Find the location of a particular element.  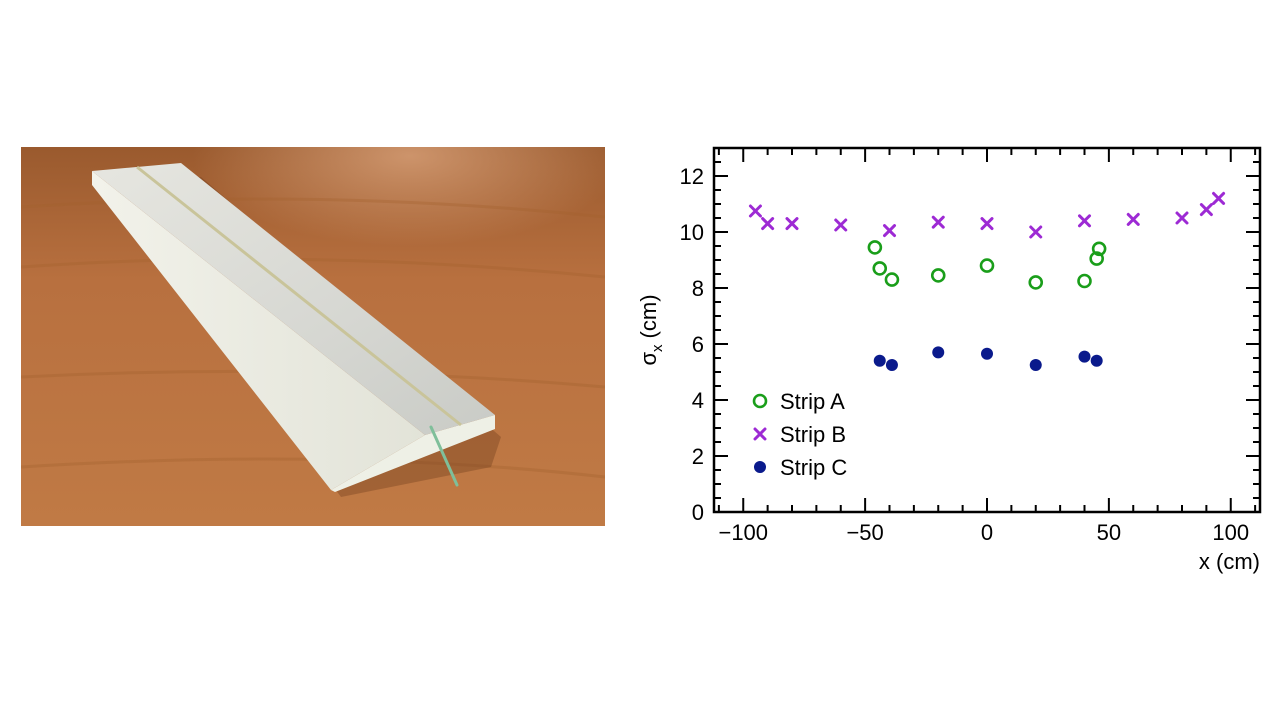

x-axis-label: x (cm) is located at coordinates (1229, 561).